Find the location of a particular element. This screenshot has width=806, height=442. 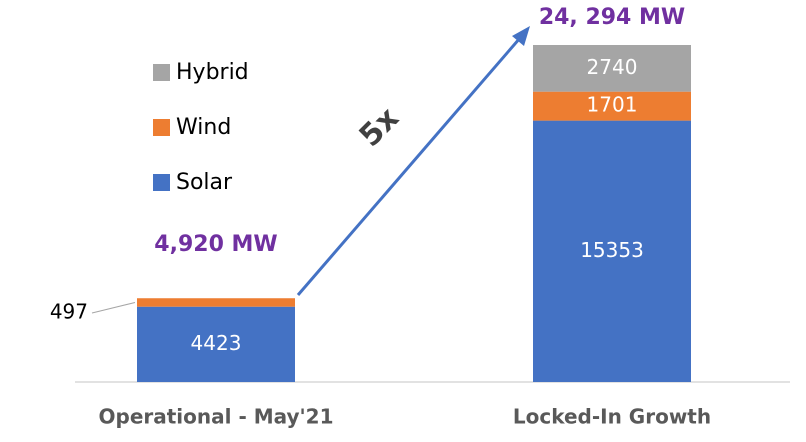

x-tick-label: Locked-In Growth is located at coordinates (612, 417).